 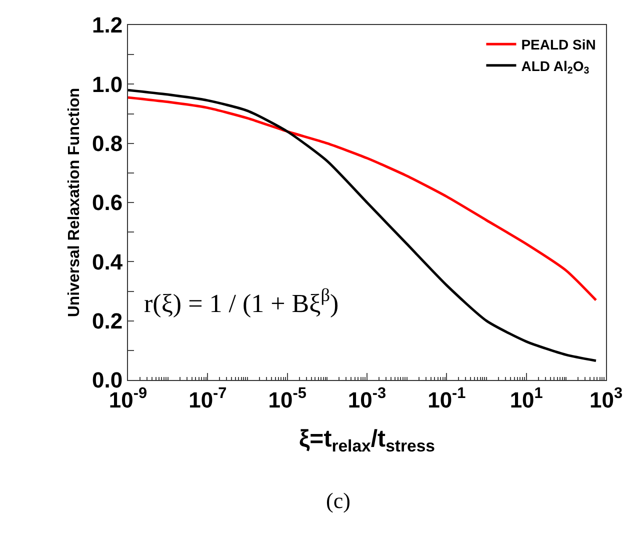 I want to click on x-tick-label: 10$^{-1}$, so click(x=447, y=398).